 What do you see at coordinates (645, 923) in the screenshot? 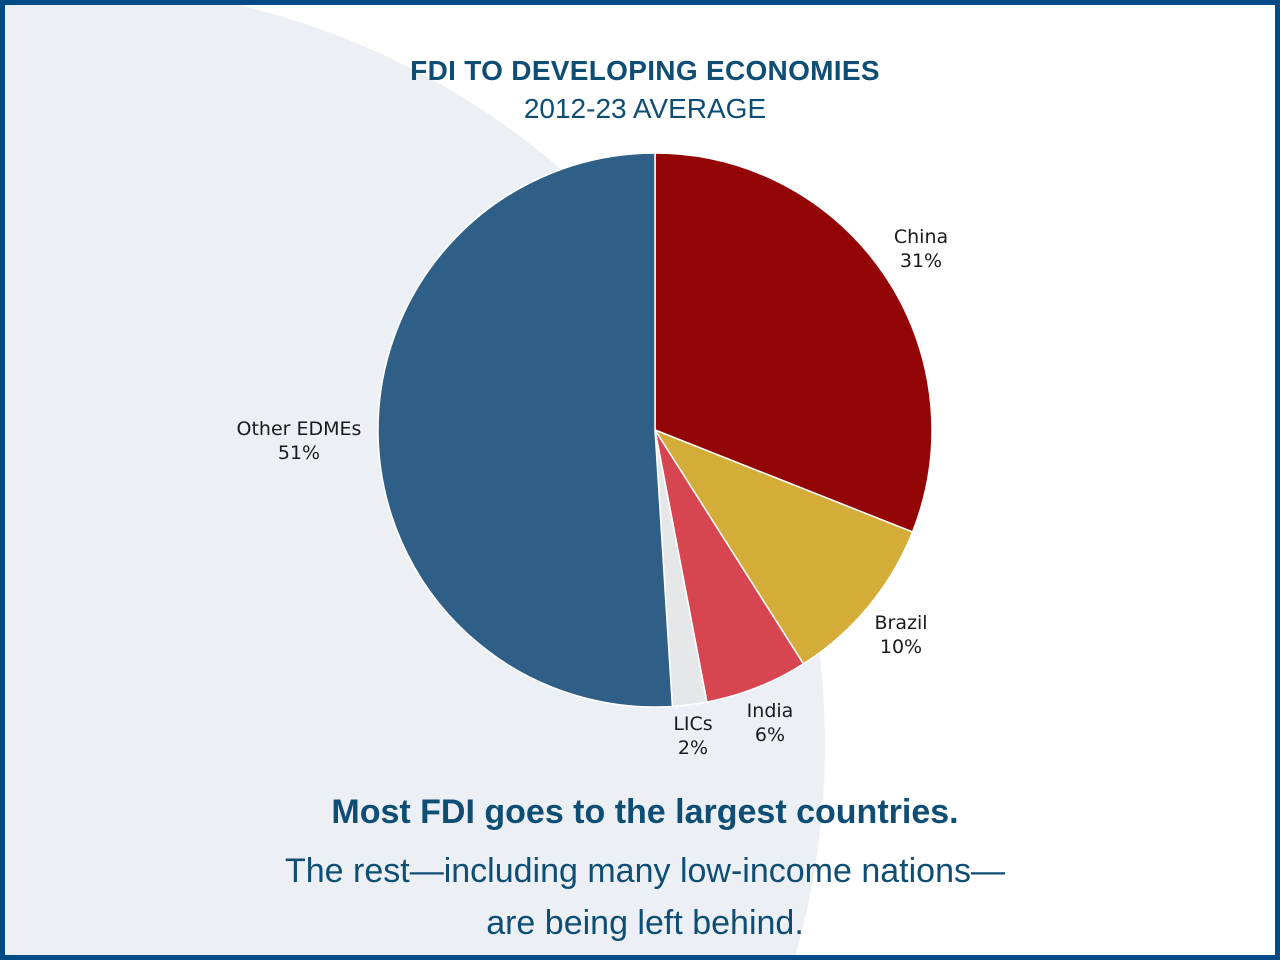
I see `caption-line-2: are being left behind.` at bounding box center [645, 923].